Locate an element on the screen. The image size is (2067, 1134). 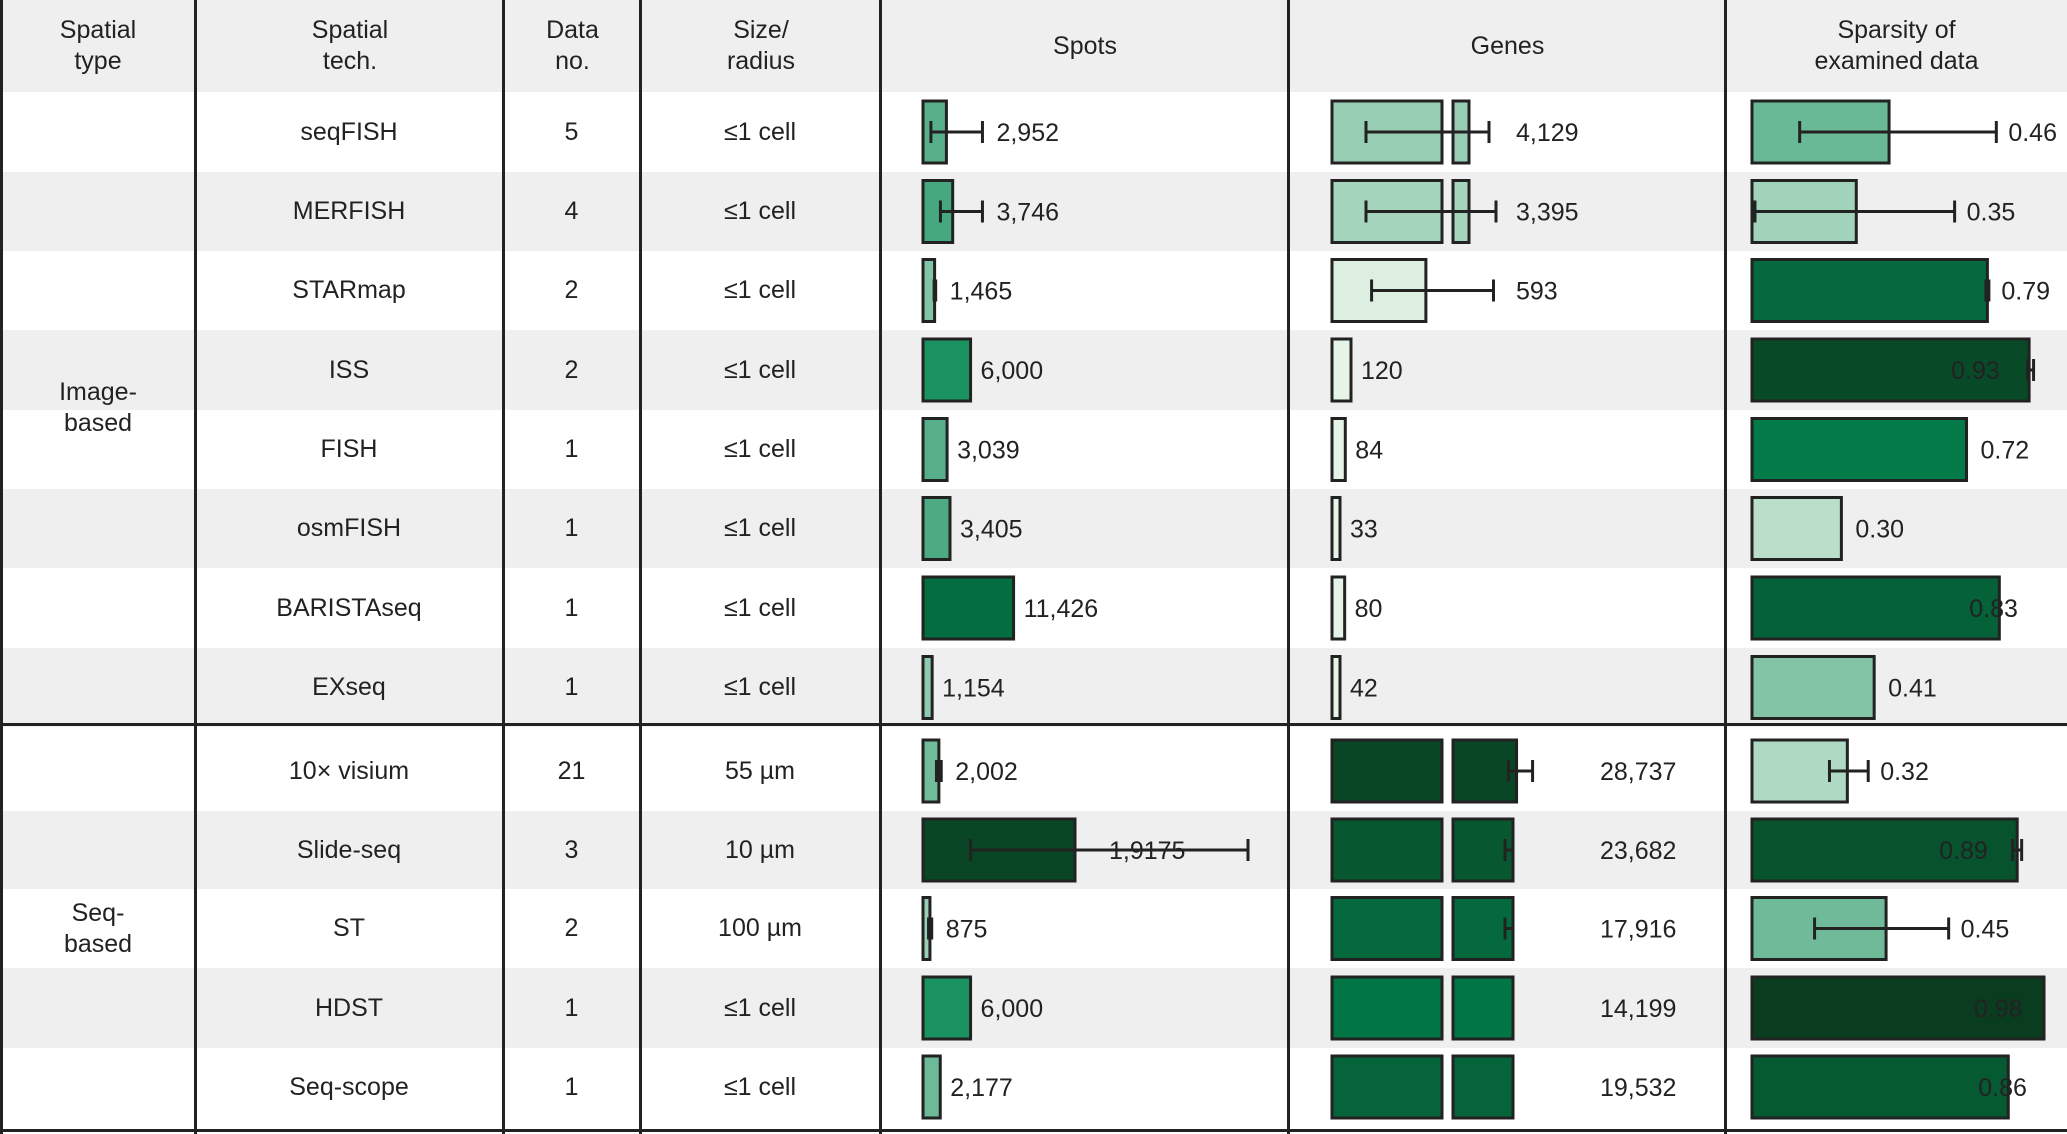
genes-value-label: 84 is located at coordinates (1369, 451).